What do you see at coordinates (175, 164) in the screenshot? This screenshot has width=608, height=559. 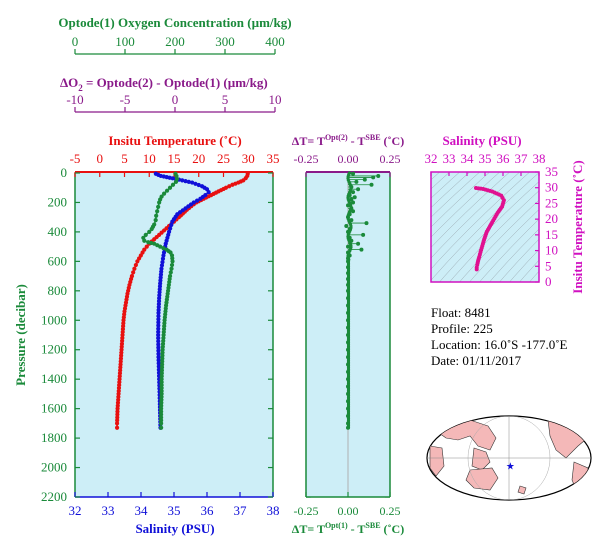 I see `temperature-axis-ticks: -5 0 5 10 15 20 25 30 35` at bounding box center [175, 164].